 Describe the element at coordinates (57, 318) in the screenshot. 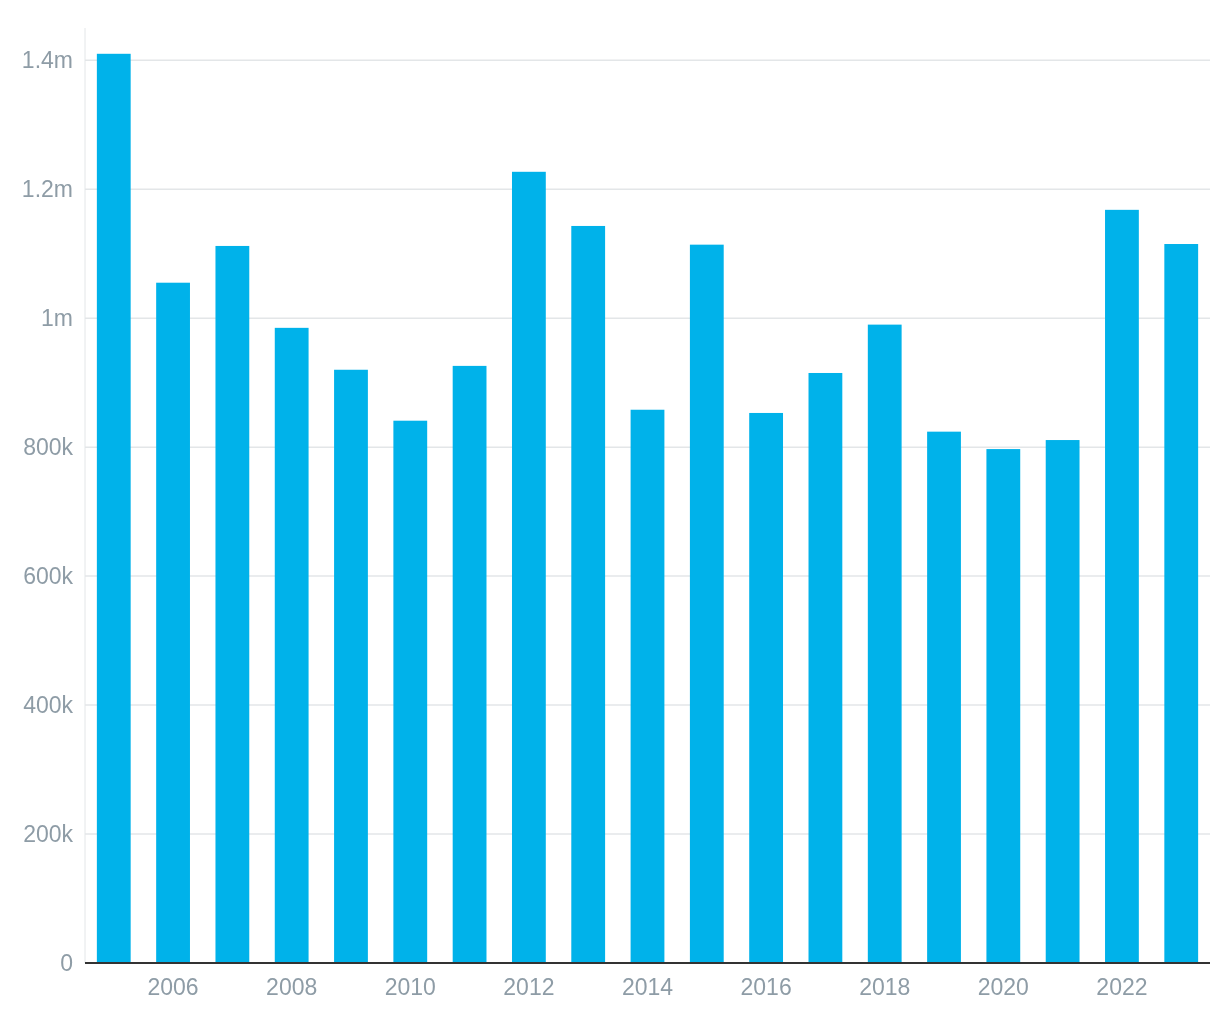

I see `y-tick-label: 1m` at that location.